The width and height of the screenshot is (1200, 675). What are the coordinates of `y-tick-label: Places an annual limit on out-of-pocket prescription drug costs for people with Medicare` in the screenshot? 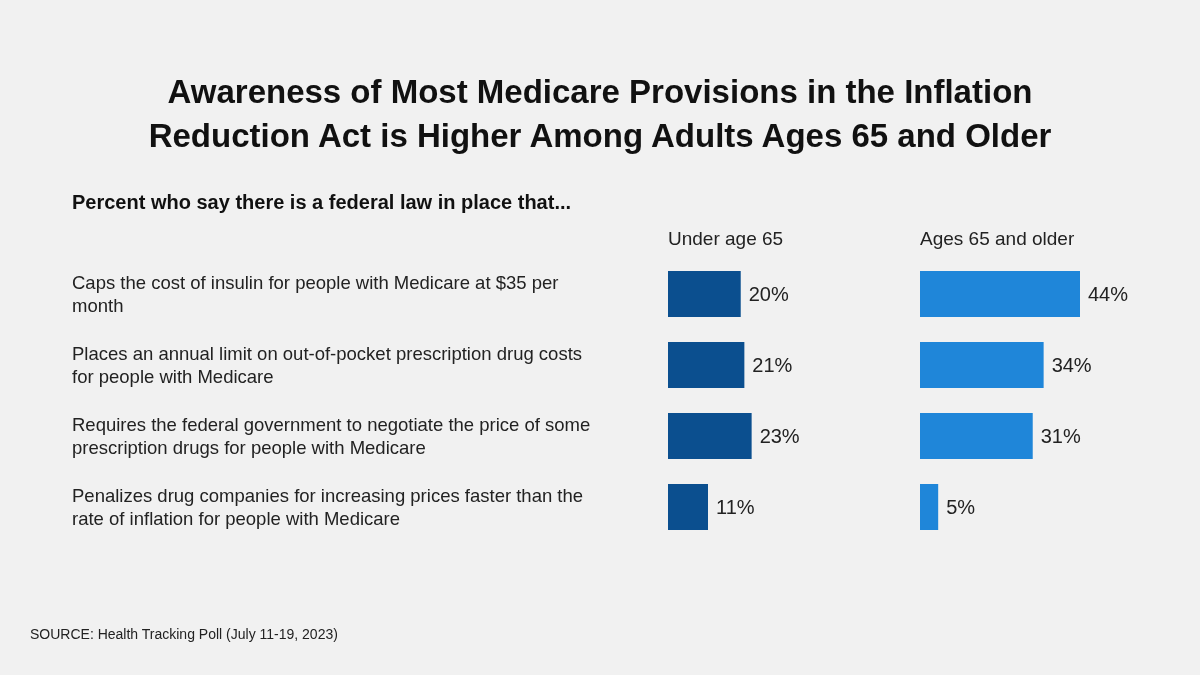 It's located at (328, 365).